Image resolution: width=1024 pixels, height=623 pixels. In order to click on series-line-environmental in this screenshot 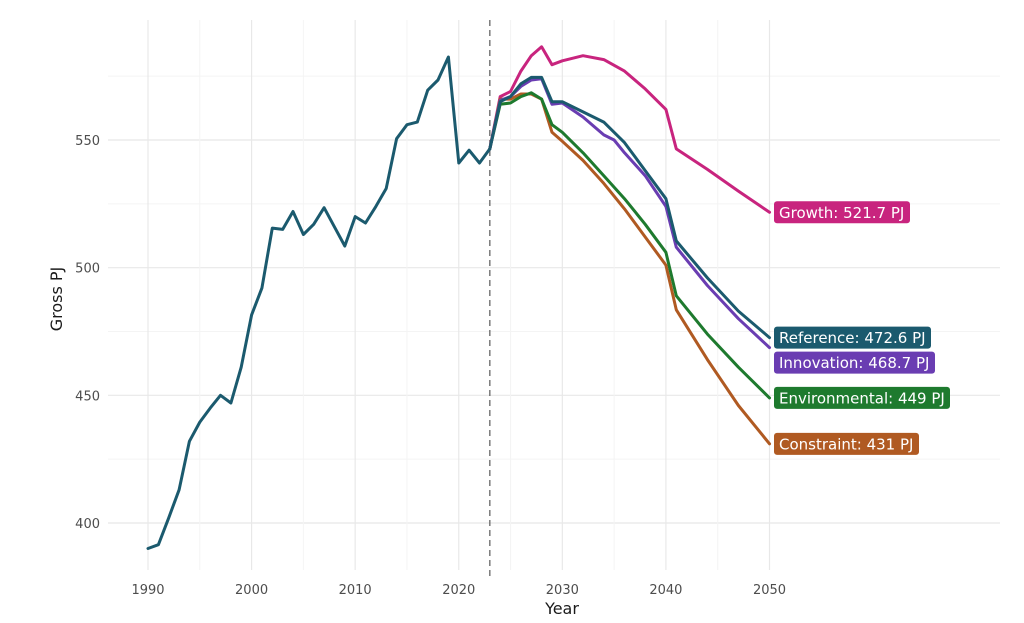, I will do `click(629, 245)`.